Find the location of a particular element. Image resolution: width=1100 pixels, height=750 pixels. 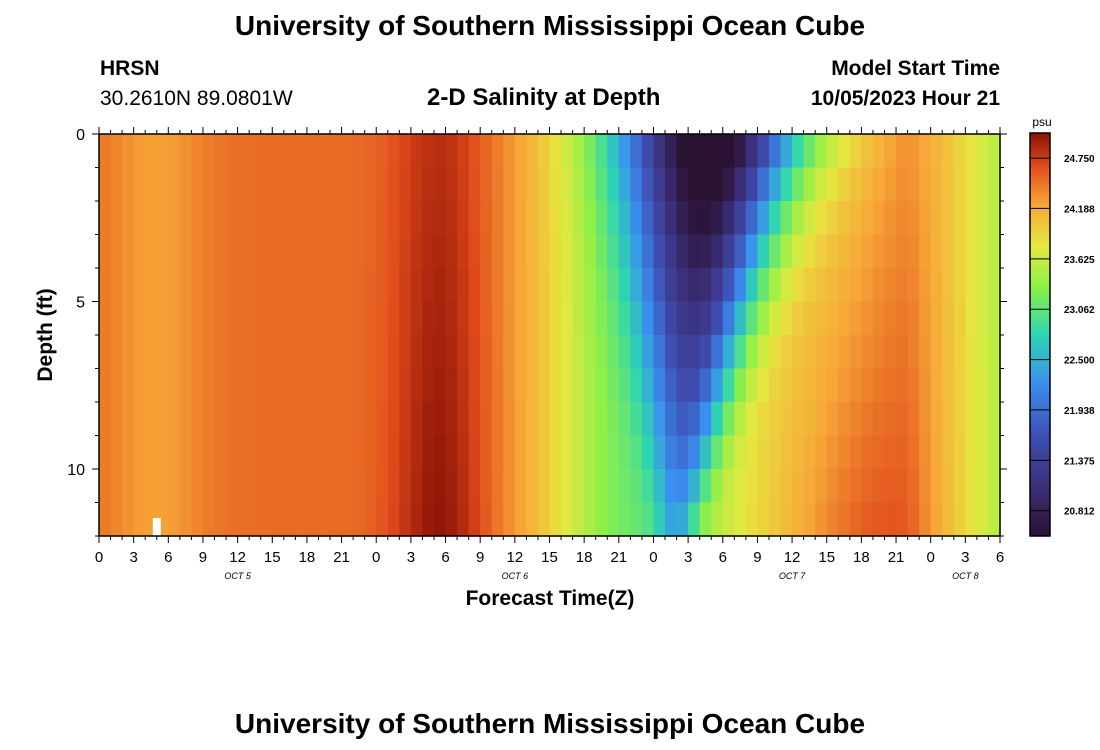

model-start-time: 10/05/2023 Hour 21 is located at coordinates (905, 98).